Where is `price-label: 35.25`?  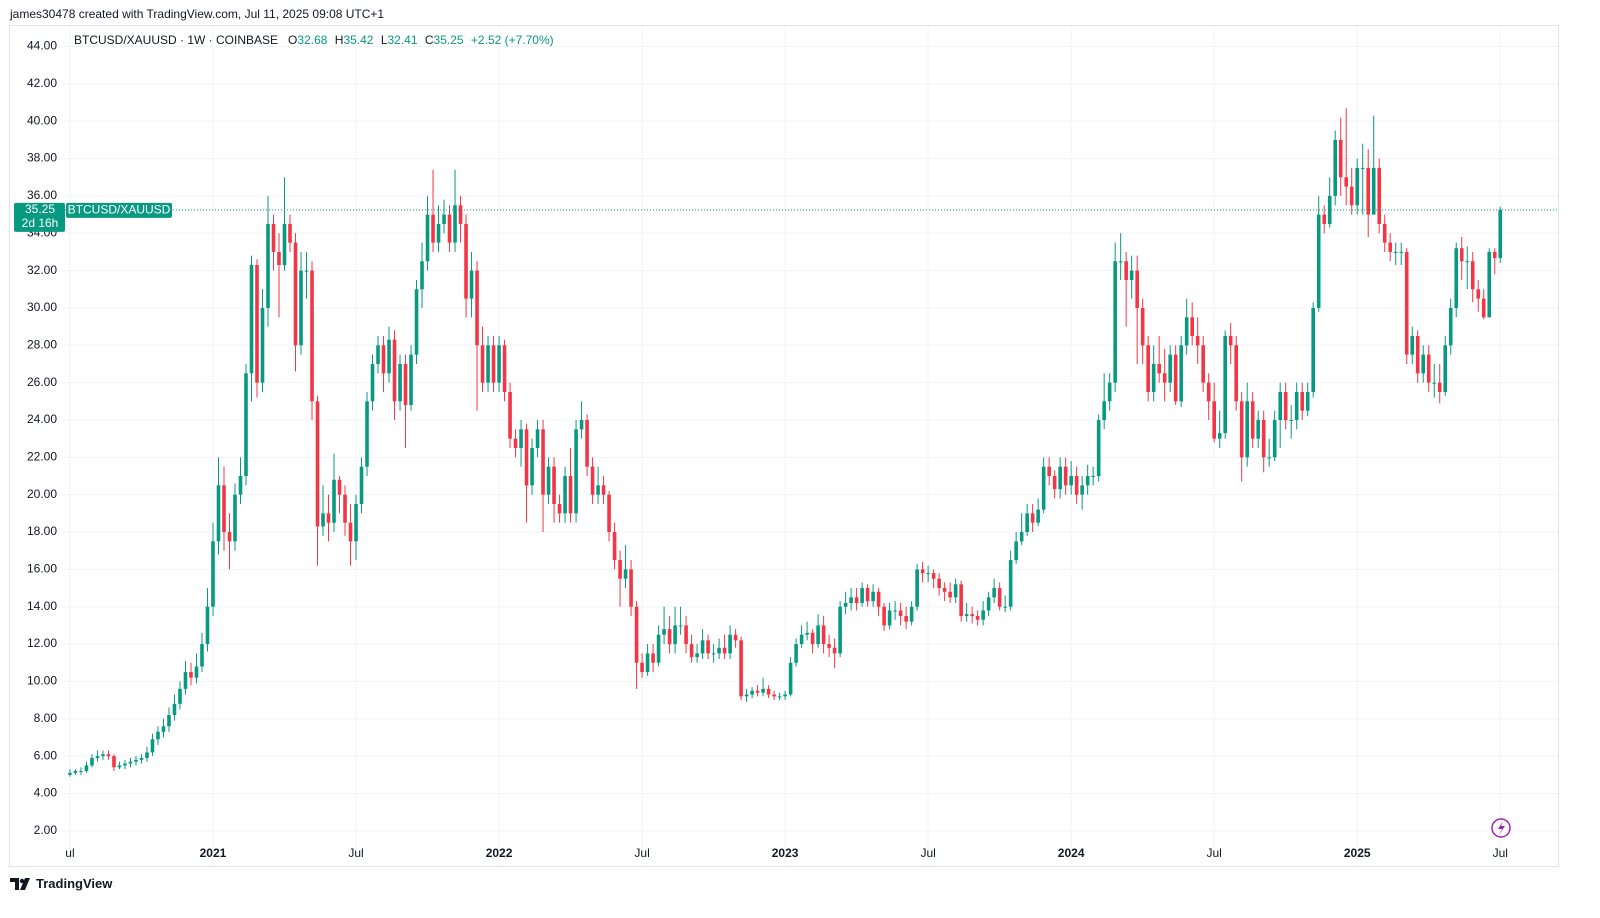 price-label: 35.25 is located at coordinates (40, 209).